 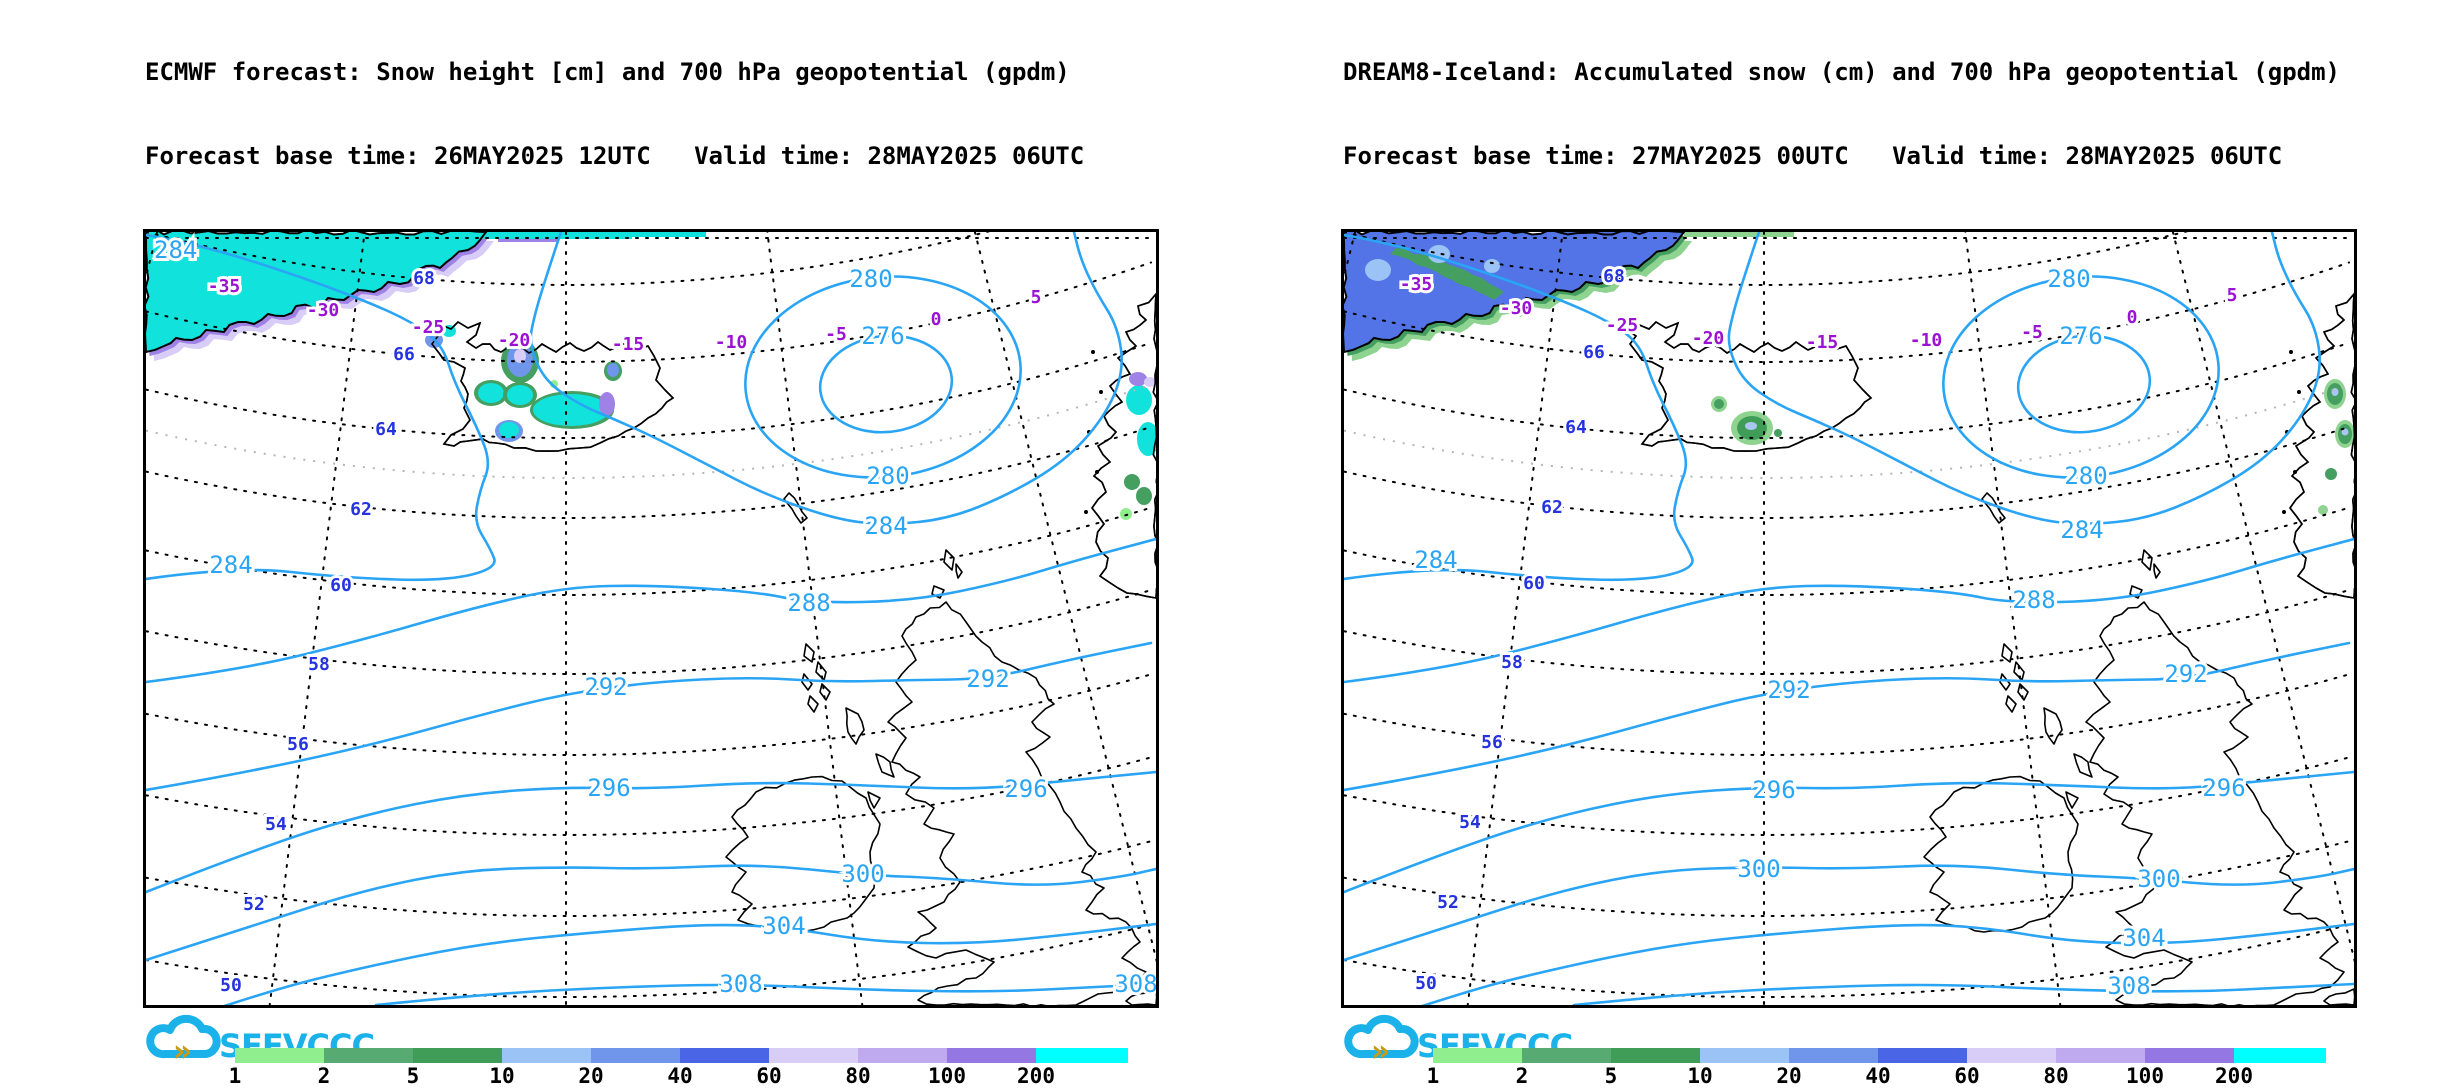 What do you see at coordinates (783, 926) in the screenshot?
I see `geopotential-contour-label: 304` at bounding box center [783, 926].